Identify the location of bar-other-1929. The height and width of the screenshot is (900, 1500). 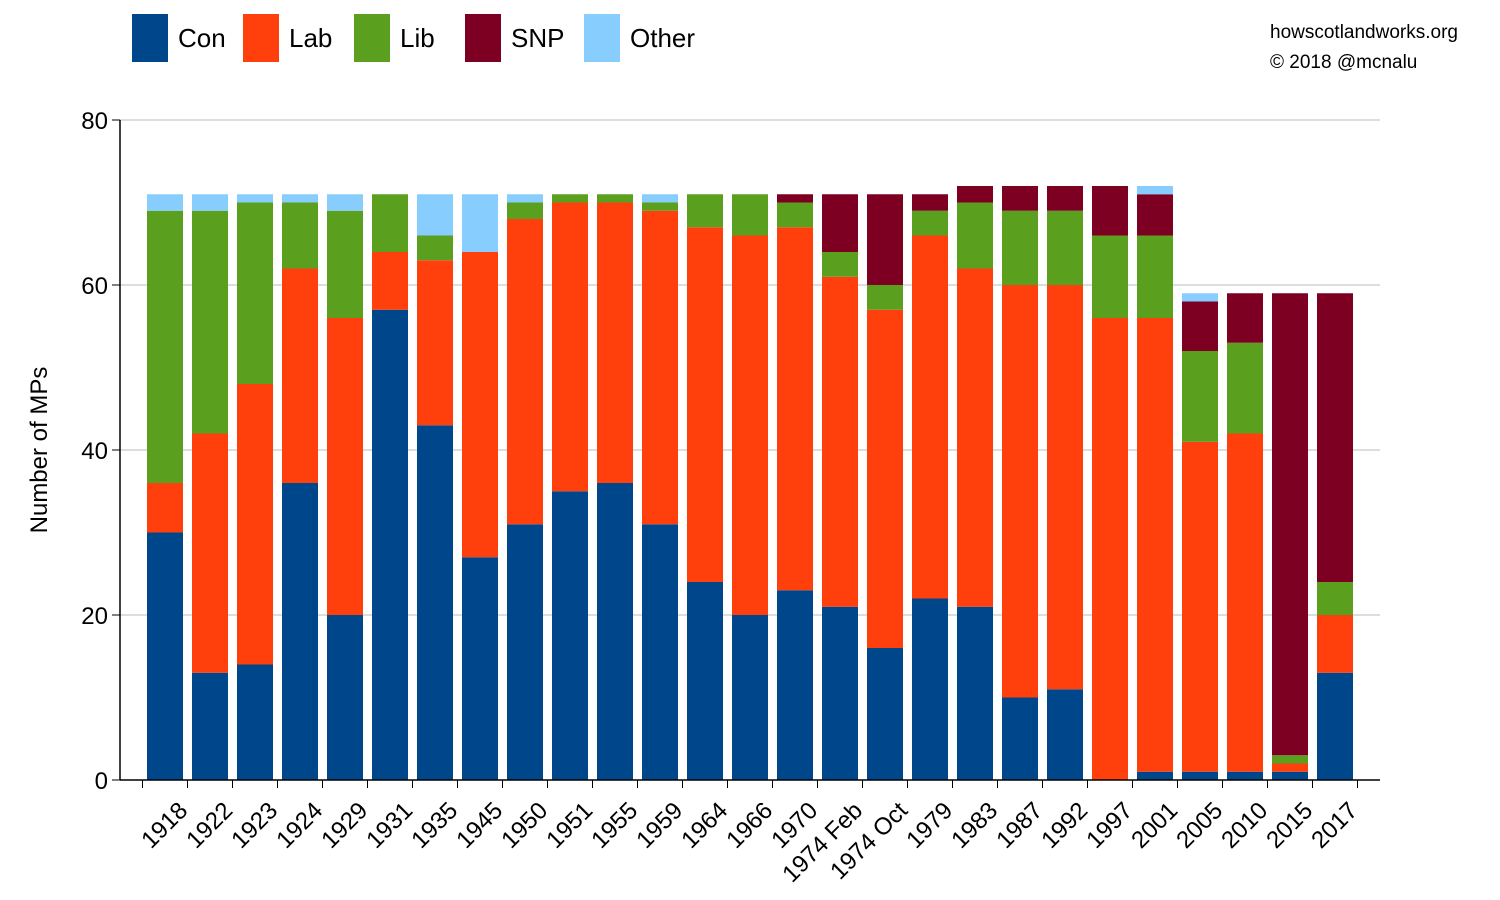
(345, 202).